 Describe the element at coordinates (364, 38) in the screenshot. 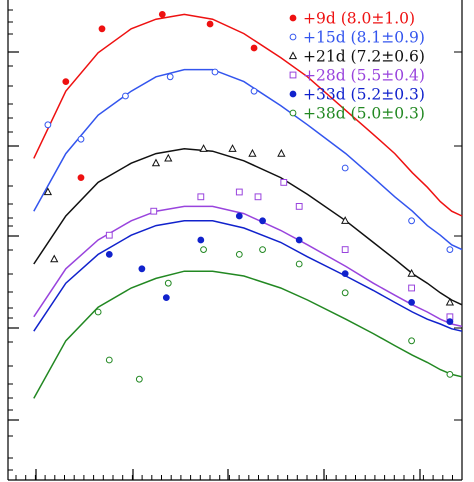

I see `legend-label-1: +15d (8.1±0.9)` at that location.